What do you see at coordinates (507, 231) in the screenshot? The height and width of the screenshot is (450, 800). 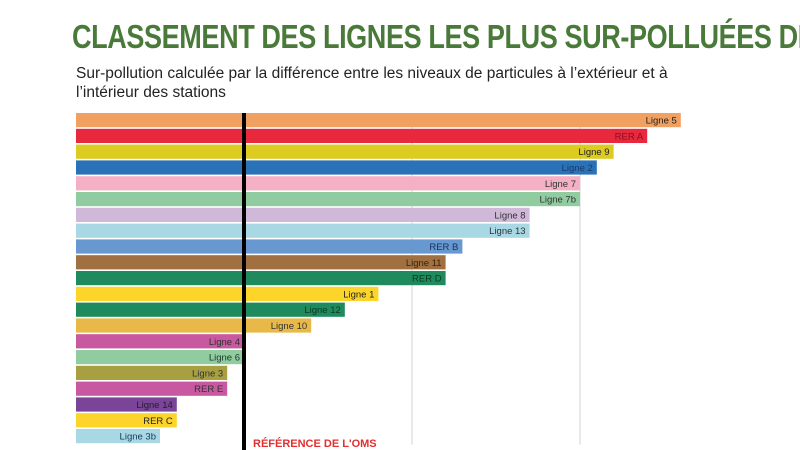 I see `bar-label: Ligne 13` at bounding box center [507, 231].